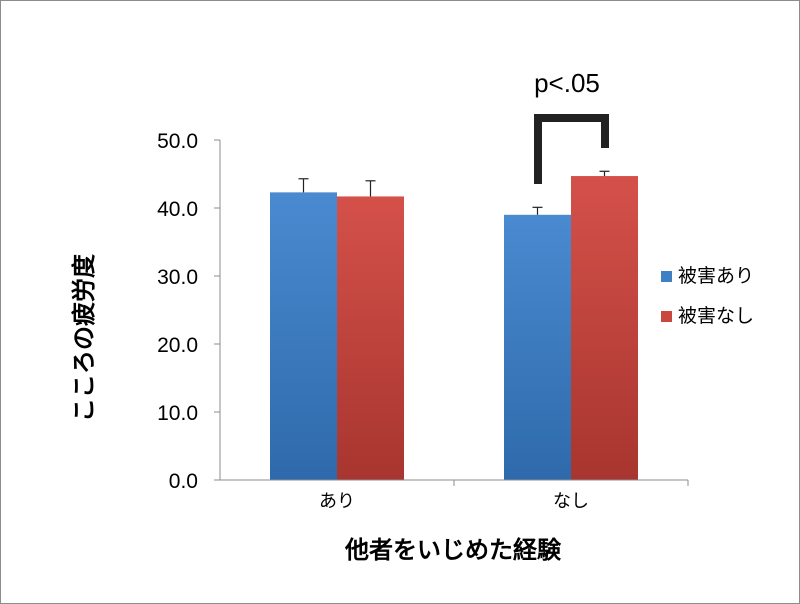  What do you see at coordinates (183, 481) in the screenshot?
I see `y-tick-label: 0.0` at bounding box center [183, 481].